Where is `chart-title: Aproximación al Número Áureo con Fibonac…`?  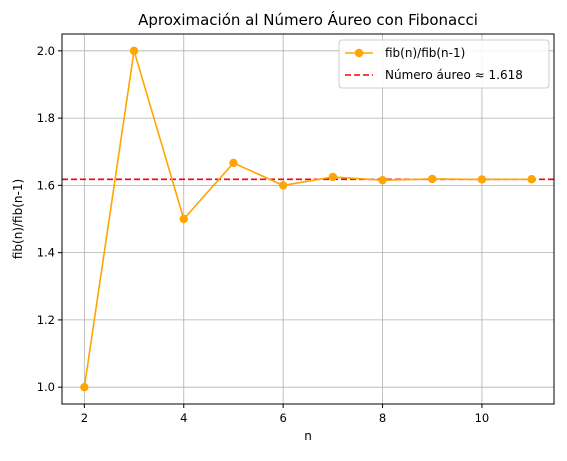 chart-title: Aproximación al Número Áureo con Fibonac… is located at coordinates (308, 19).